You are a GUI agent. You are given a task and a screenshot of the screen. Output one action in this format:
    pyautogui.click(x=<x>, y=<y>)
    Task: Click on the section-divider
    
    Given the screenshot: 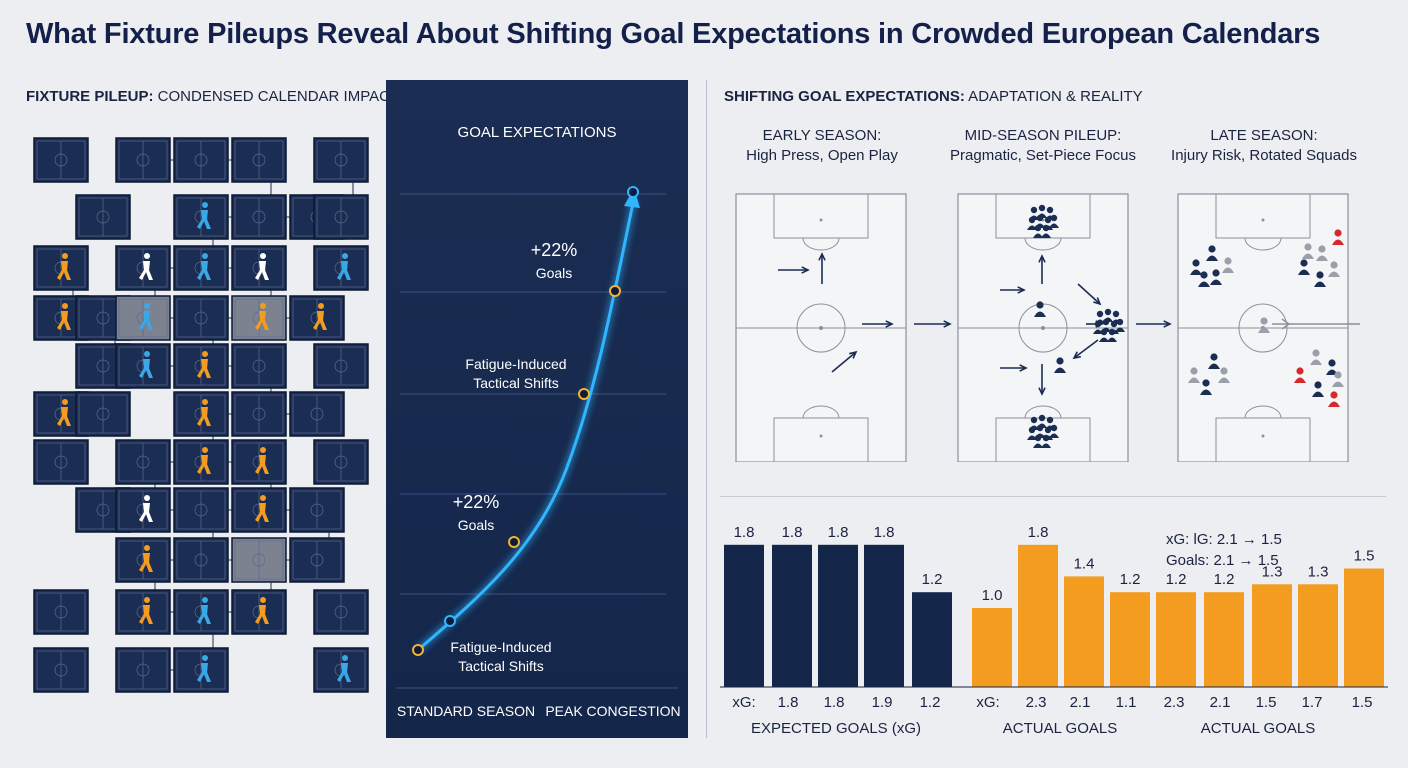 What is the action you would take?
    pyautogui.click(x=706, y=409)
    